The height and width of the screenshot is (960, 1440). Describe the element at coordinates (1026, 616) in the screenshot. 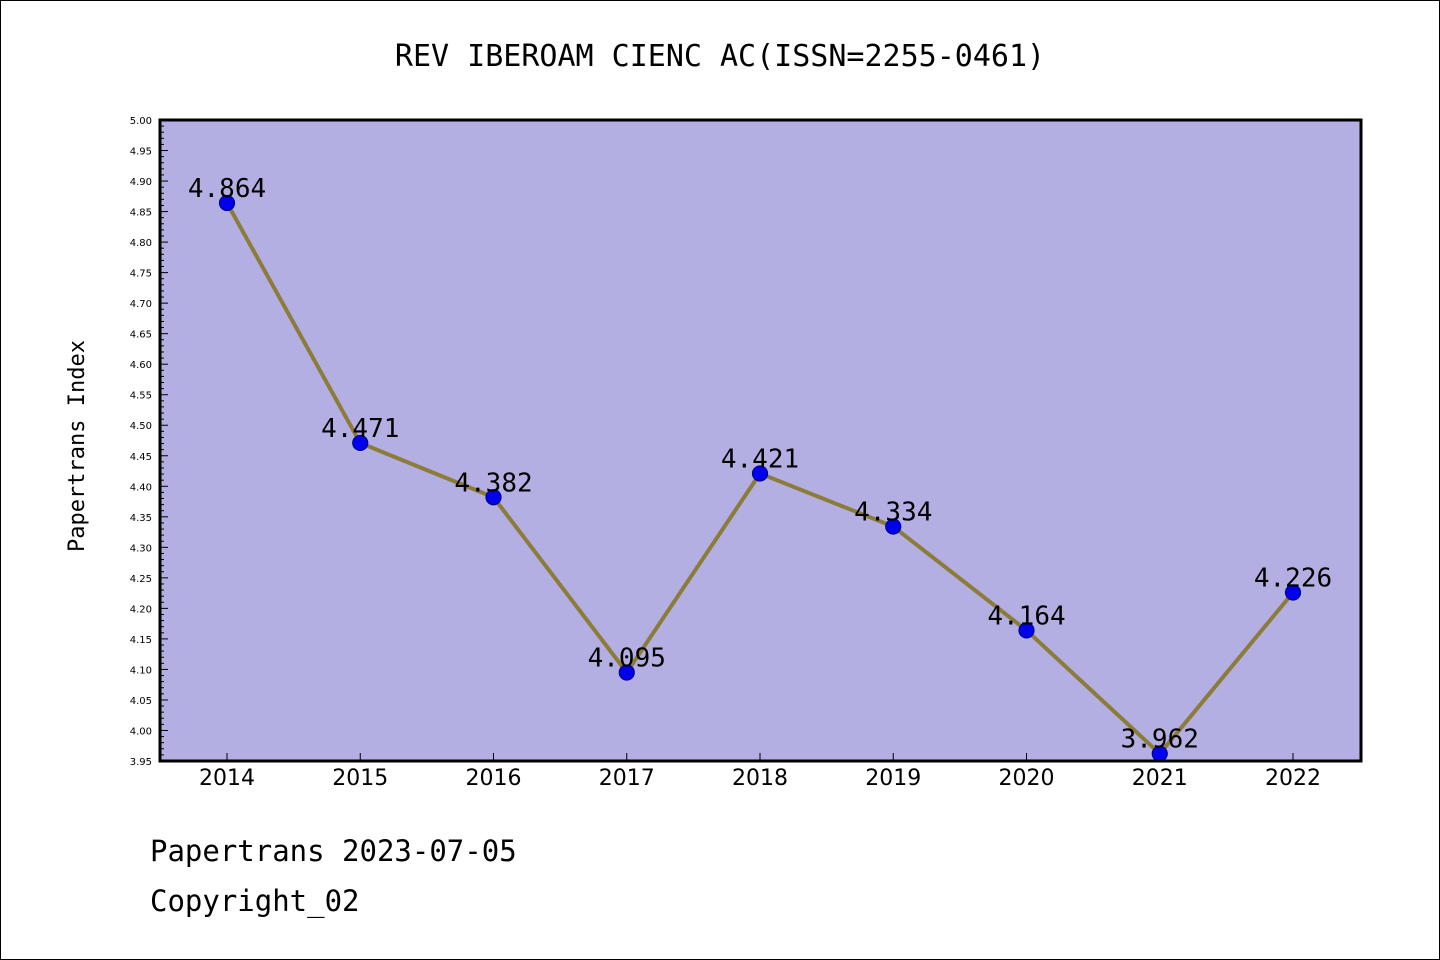

I see `data-label-2020: 4.164` at that location.